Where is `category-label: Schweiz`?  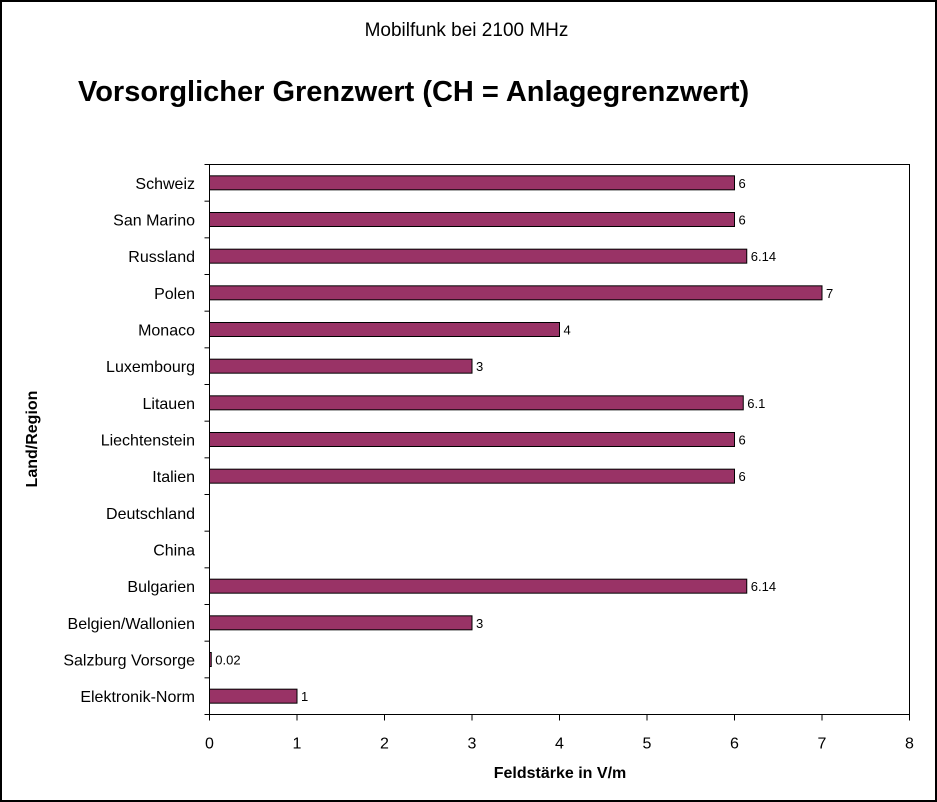
category-label: Schweiz is located at coordinates (165, 184).